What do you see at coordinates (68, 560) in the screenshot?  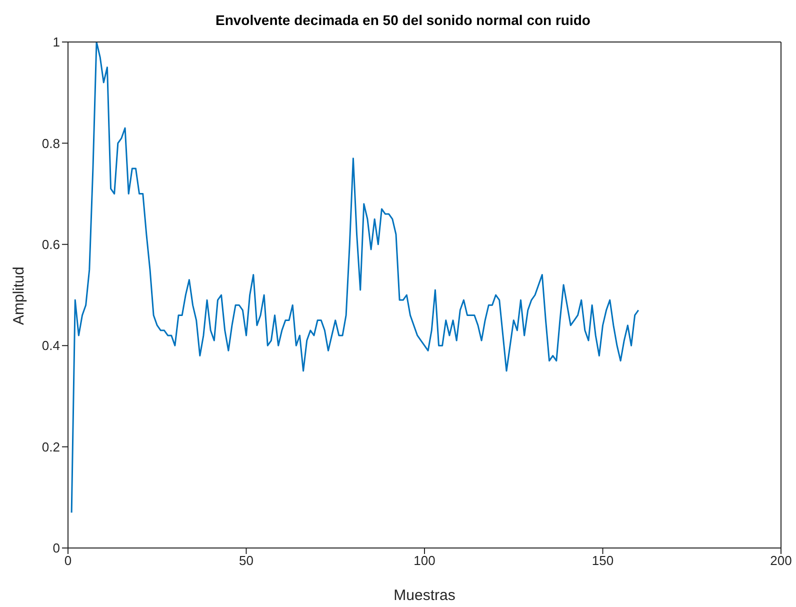 I see `x-tick-label: 0` at bounding box center [68, 560].